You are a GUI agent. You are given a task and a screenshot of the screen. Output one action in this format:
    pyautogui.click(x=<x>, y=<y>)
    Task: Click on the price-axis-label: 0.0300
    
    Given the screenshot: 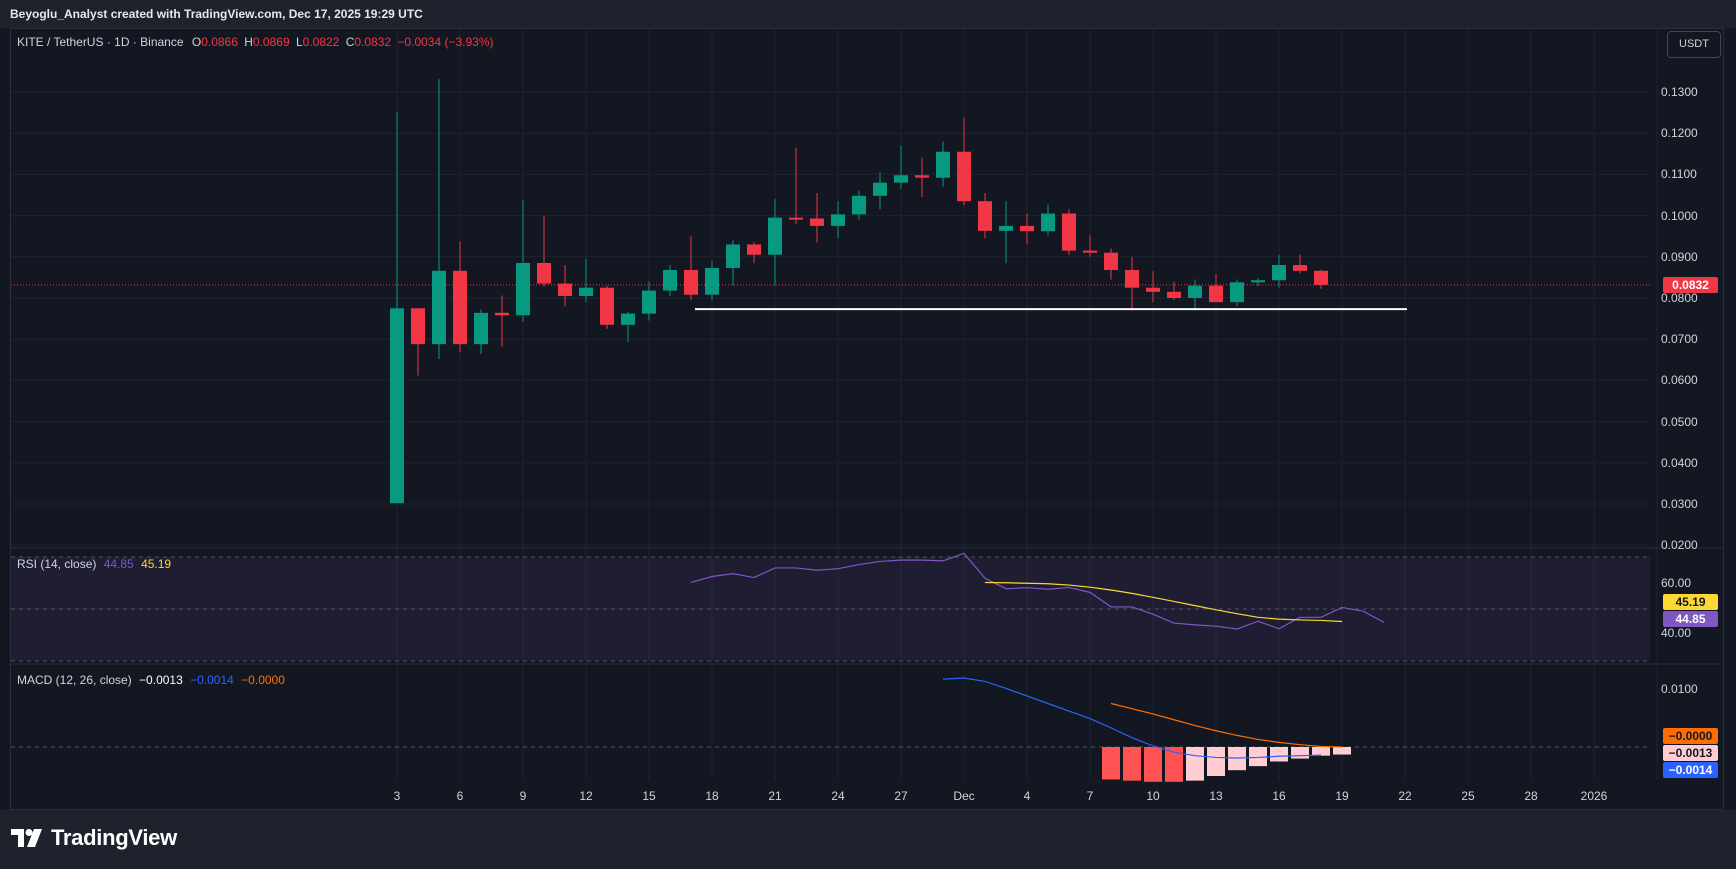 What is the action you would take?
    pyautogui.click(x=1679, y=504)
    